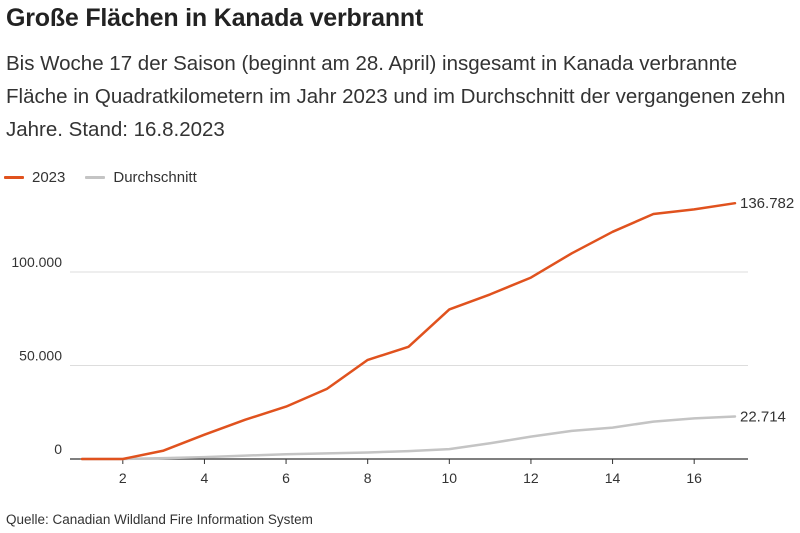  What do you see at coordinates (155, 177) in the screenshot?
I see `legend-label-durchschnitt: Durchschnitt` at bounding box center [155, 177].